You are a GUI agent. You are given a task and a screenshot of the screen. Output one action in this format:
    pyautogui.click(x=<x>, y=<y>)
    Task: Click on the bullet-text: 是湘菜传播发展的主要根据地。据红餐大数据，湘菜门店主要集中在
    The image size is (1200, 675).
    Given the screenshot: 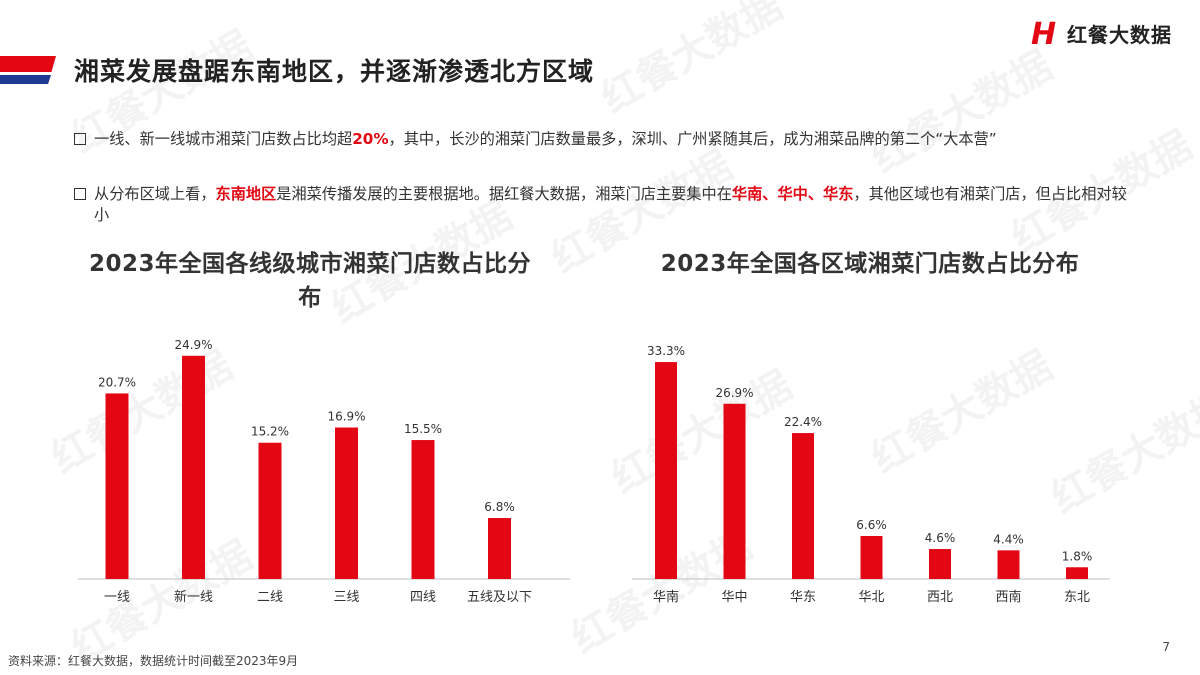 What is the action you would take?
    pyautogui.click(x=504, y=194)
    